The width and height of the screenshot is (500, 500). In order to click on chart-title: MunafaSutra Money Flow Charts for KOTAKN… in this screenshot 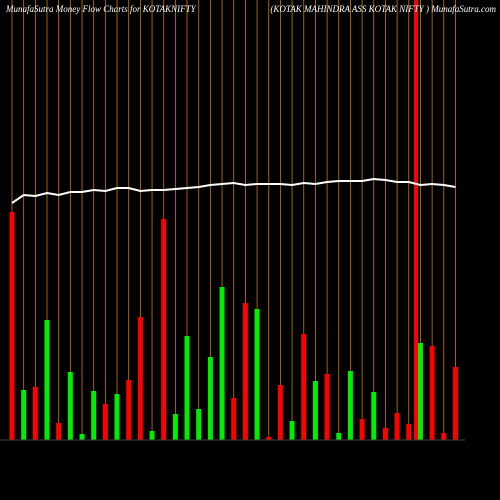, I will do `click(101, 9)`.